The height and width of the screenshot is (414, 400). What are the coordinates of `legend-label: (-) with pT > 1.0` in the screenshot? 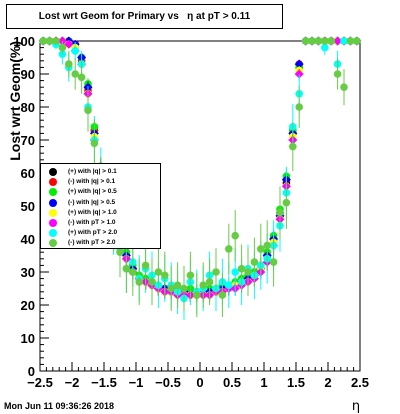 It's located at (92, 222).